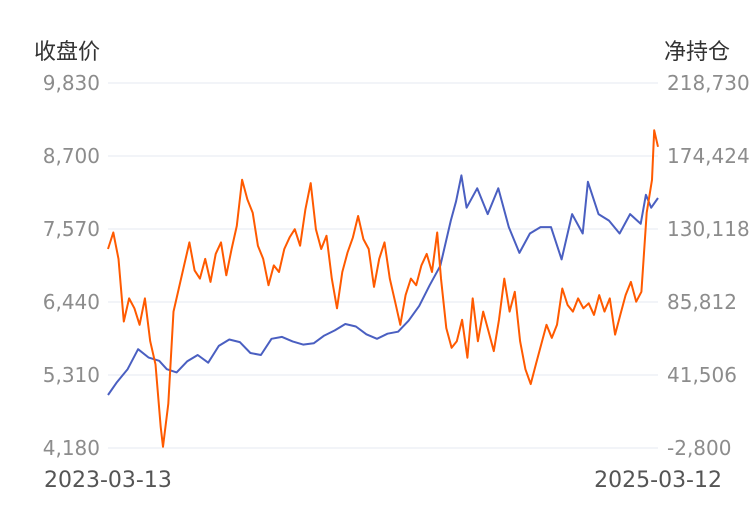  I want to click on right-y-tick-label: 130,118, so click(708, 229).